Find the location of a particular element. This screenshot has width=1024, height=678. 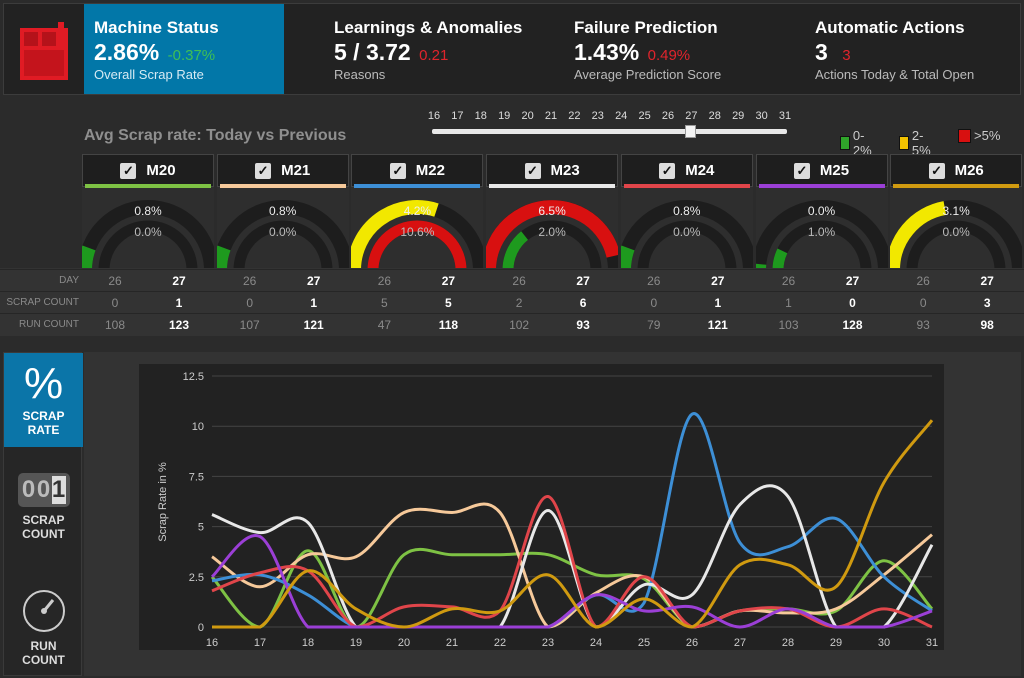

prev-value: 0 is located at coordinates (115, 303).